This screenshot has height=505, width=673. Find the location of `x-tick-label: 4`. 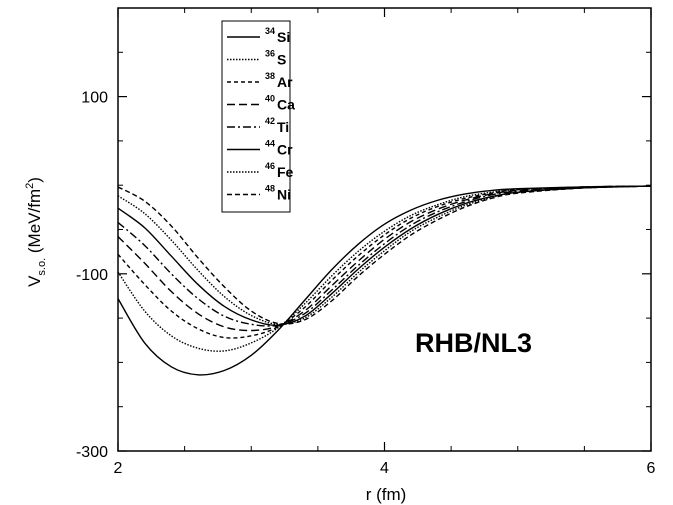

x-tick-label: 4 is located at coordinates (384, 468).